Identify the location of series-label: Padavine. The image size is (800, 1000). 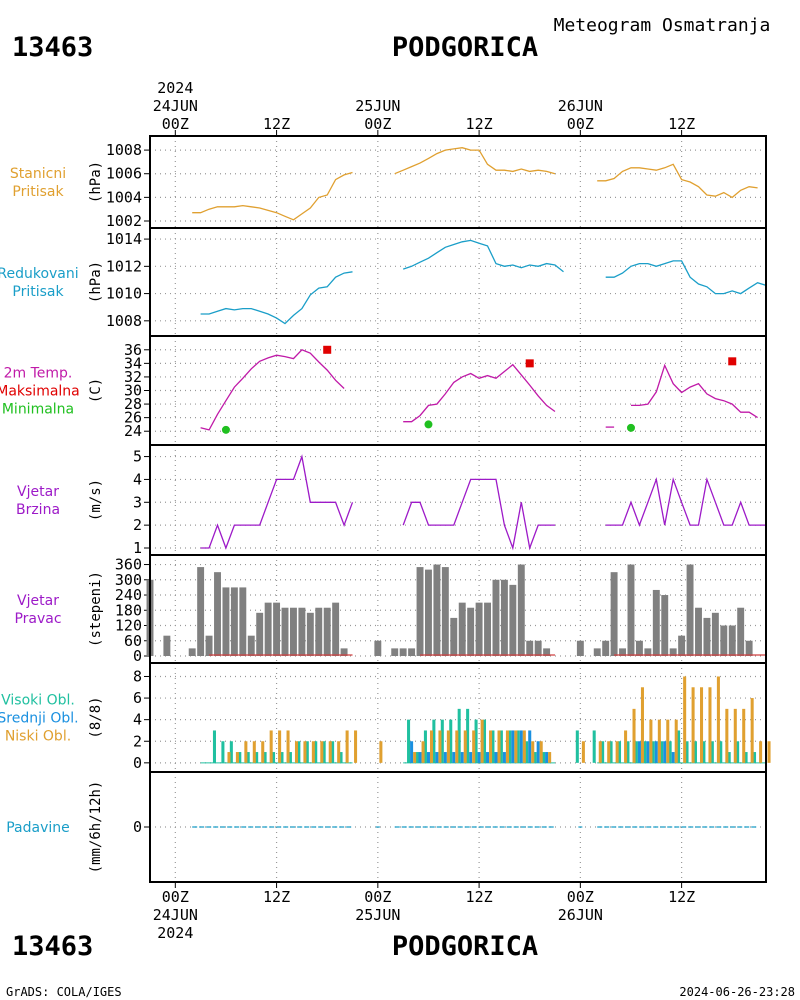
(38, 828).